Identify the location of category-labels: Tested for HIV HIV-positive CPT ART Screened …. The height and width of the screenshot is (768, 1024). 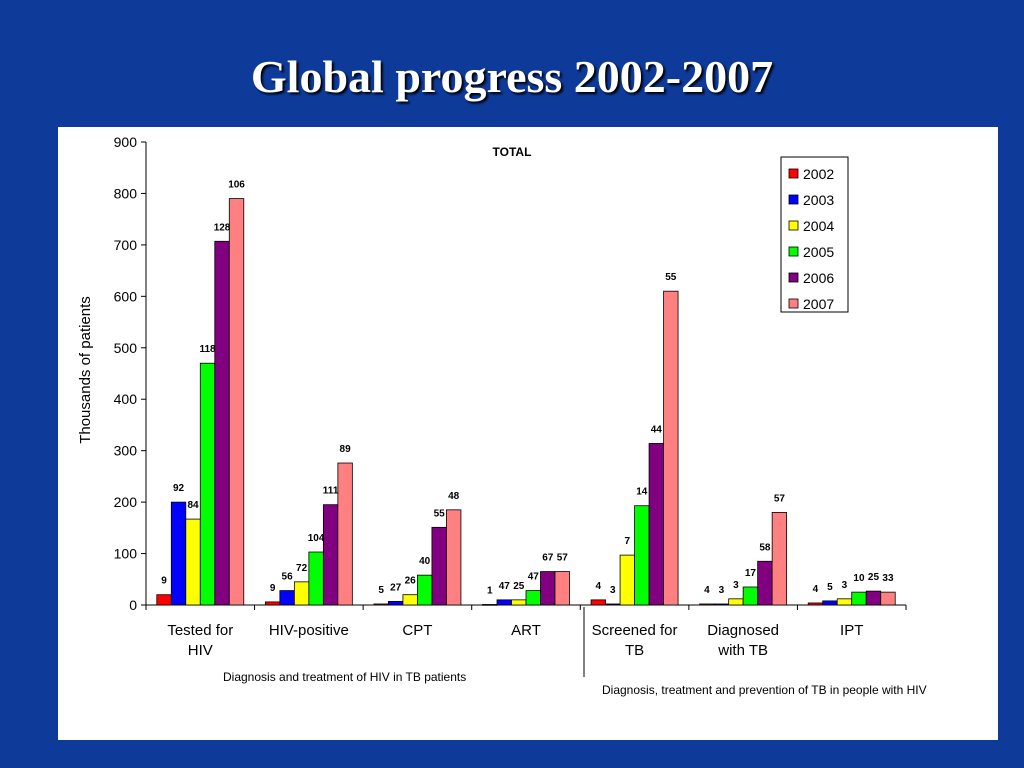
(515, 640).